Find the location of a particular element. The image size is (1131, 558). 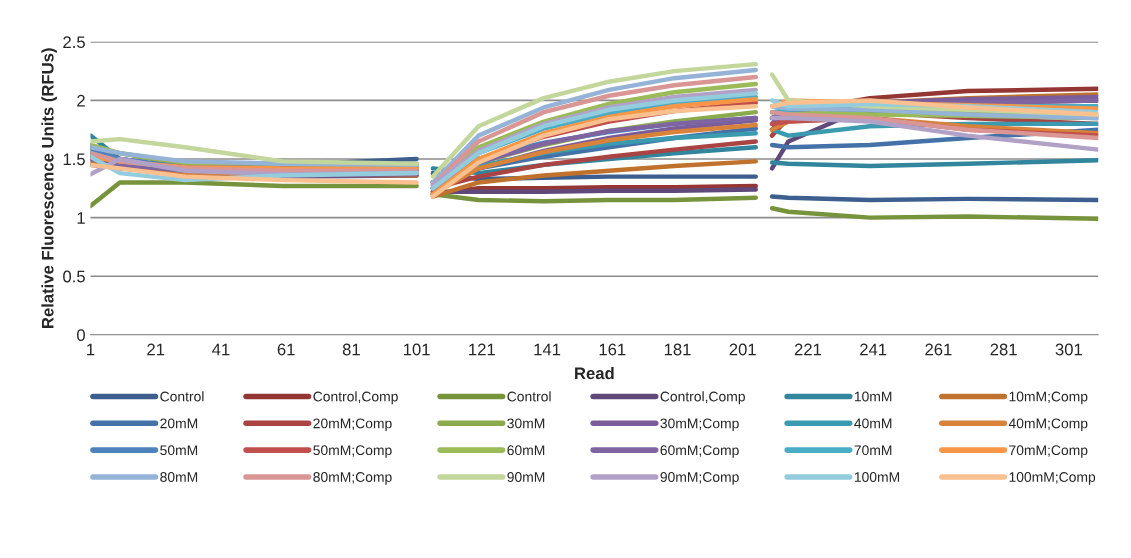

x-axis-title: Read is located at coordinates (594, 373).